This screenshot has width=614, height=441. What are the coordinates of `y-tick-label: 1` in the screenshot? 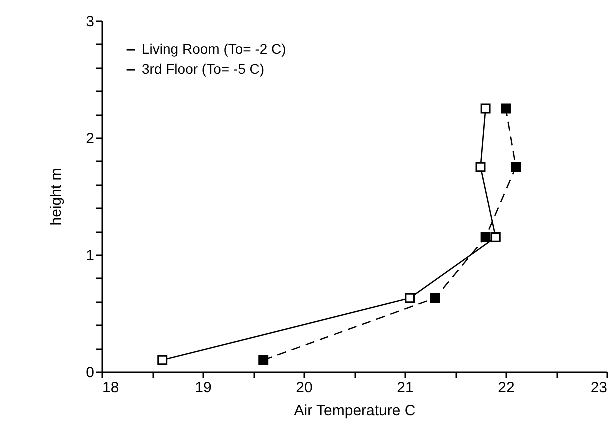 It's located at (90, 256).